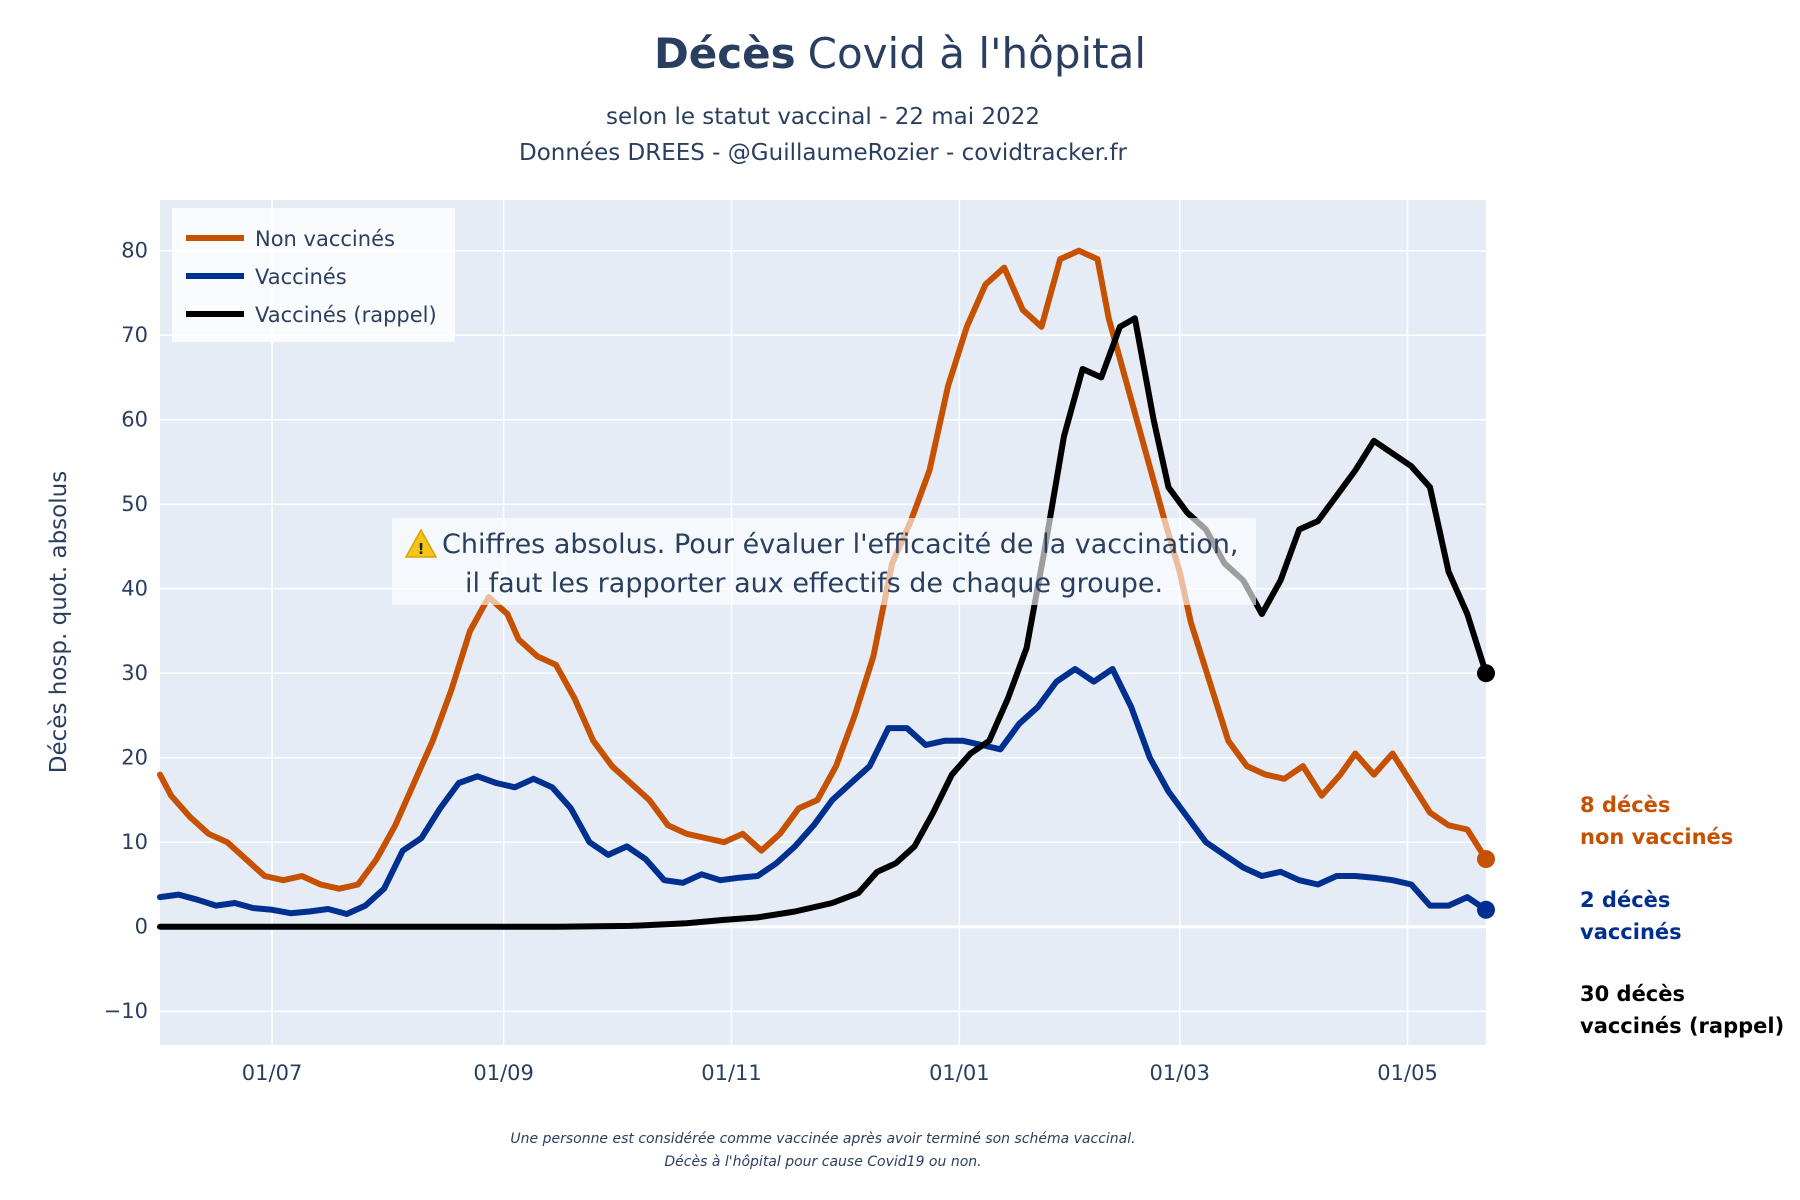  I want to click on warning-icon: !, so click(421, 543).